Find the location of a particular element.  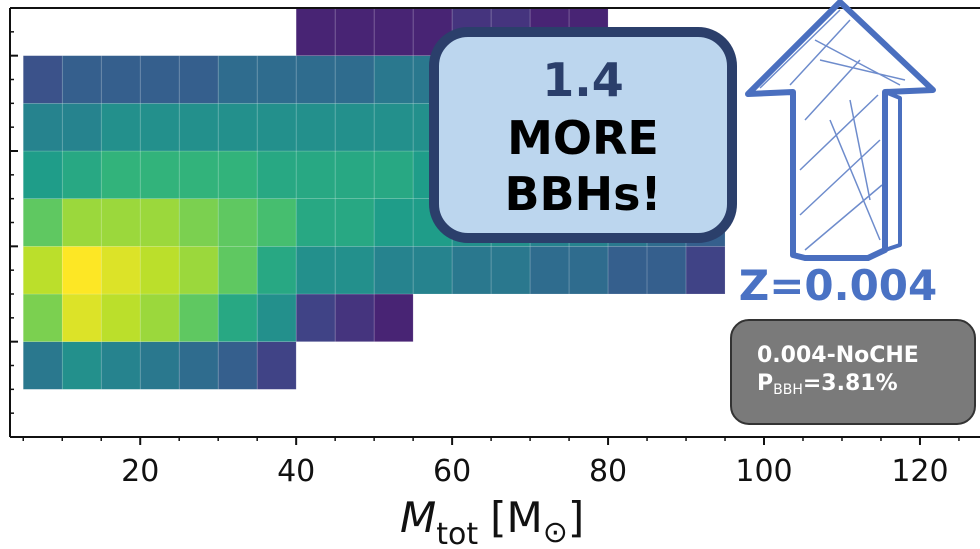

prob-symbol: P is located at coordinates (765, 383).